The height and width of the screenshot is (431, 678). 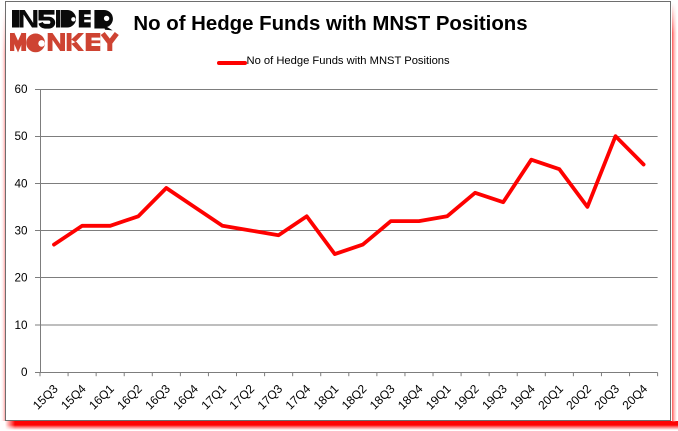 What do you see at coordinates (438, 396) in the screenshot?
I see `svg-text: 19Q1` at bounding box center [438, 396].